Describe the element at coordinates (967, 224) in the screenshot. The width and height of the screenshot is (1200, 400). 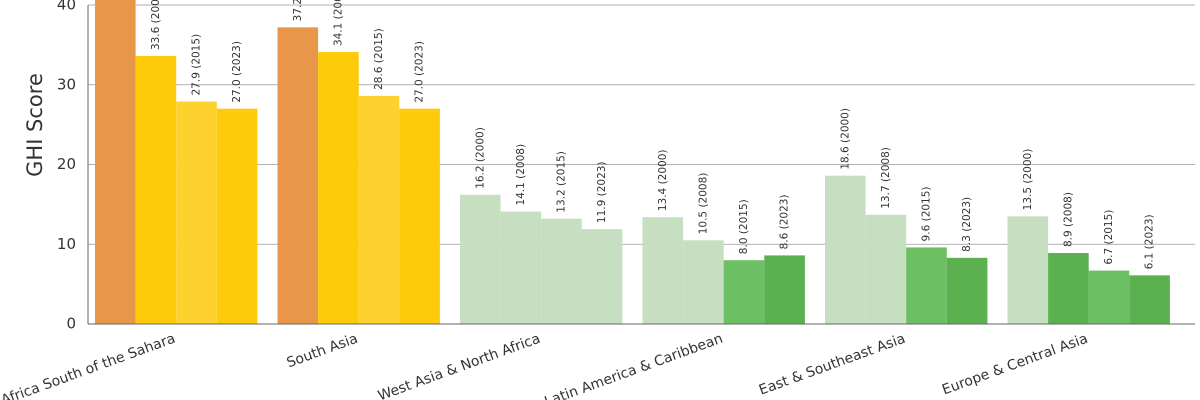
I see `value-label: 8.3 (2023)` at that location.